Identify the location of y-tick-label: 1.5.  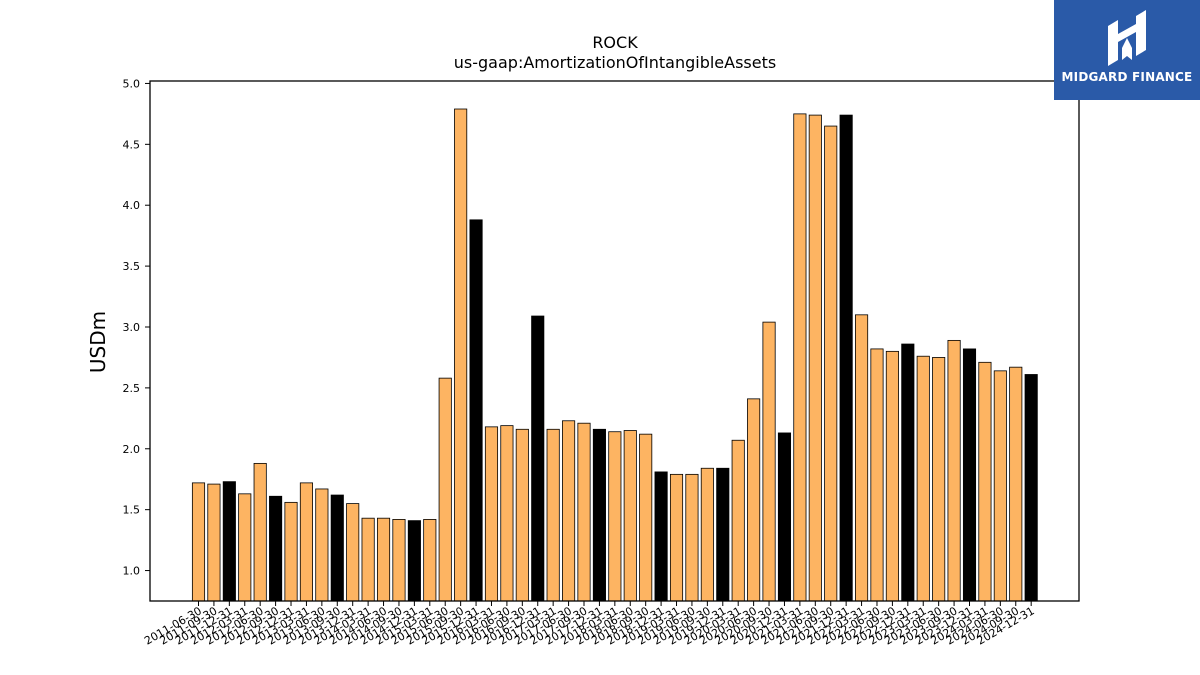
(132, 510).